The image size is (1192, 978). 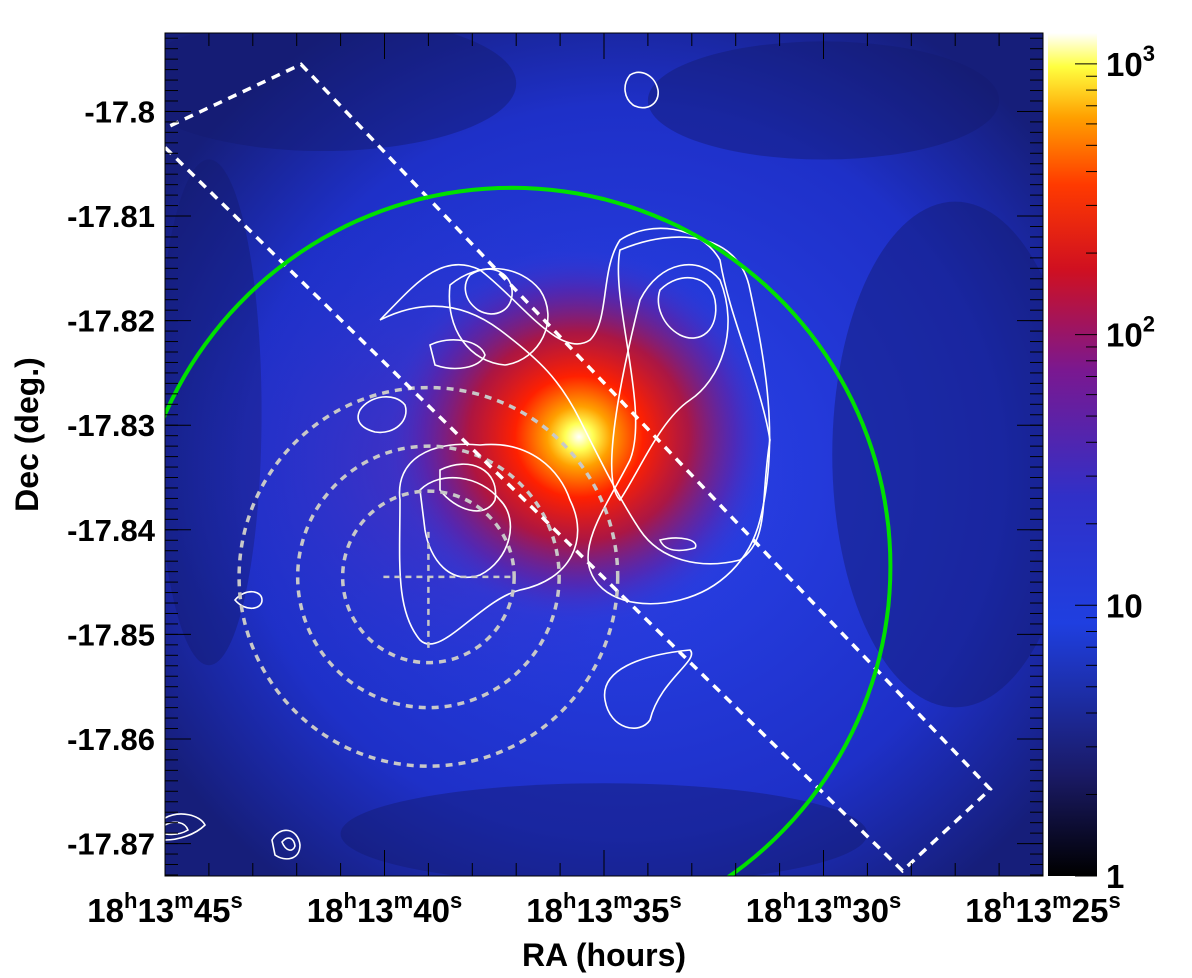 What do you see at coordinates (111, 844) in the screenshot?
I see `y-tick-label: -17.87` at bounding box center [111, 844].